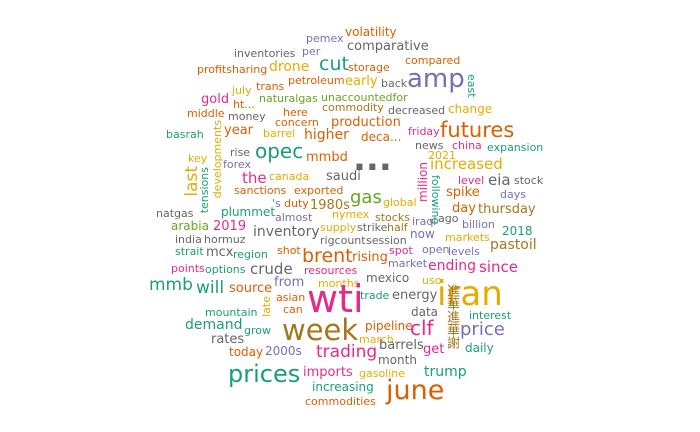 Image resolution: width=700 pixels, height=432 pixels. I want to click on word-will: will, so click(210, 288).